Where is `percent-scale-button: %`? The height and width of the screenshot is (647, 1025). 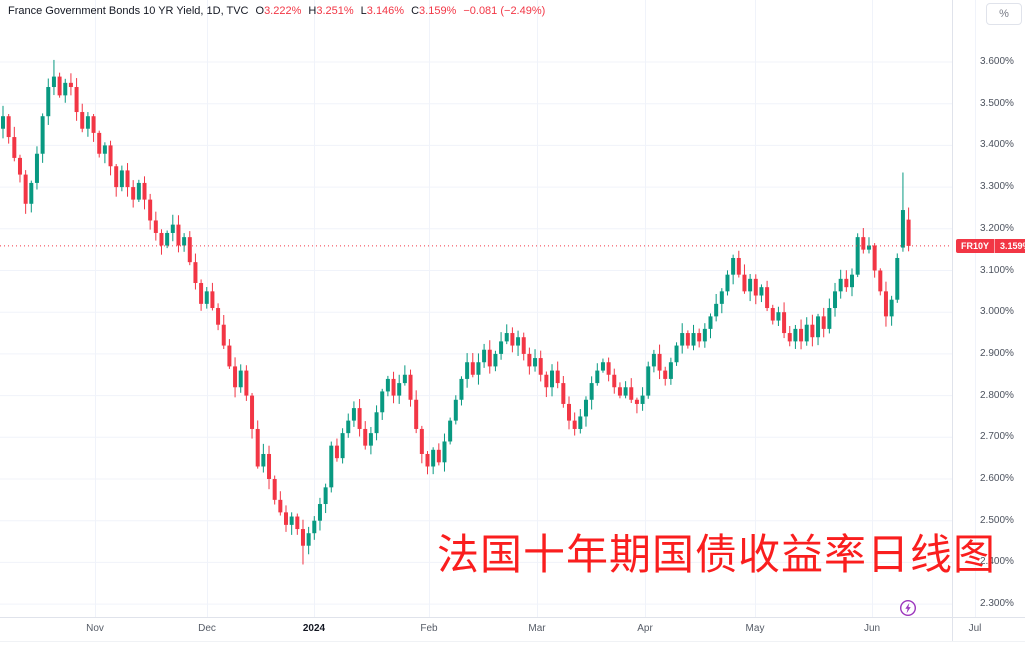
percent-scale-button: % is located at coordinates (1004, 14).